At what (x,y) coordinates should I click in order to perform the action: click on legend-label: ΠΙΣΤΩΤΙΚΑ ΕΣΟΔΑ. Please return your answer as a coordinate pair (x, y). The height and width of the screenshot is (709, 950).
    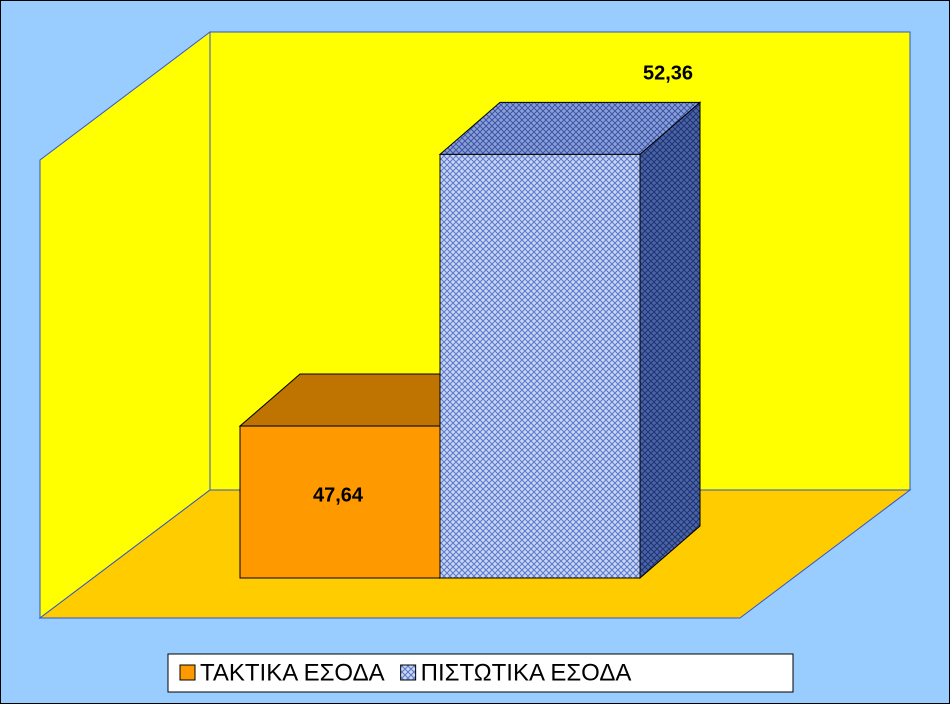
    Looking at the image, I should click on (526, 672).